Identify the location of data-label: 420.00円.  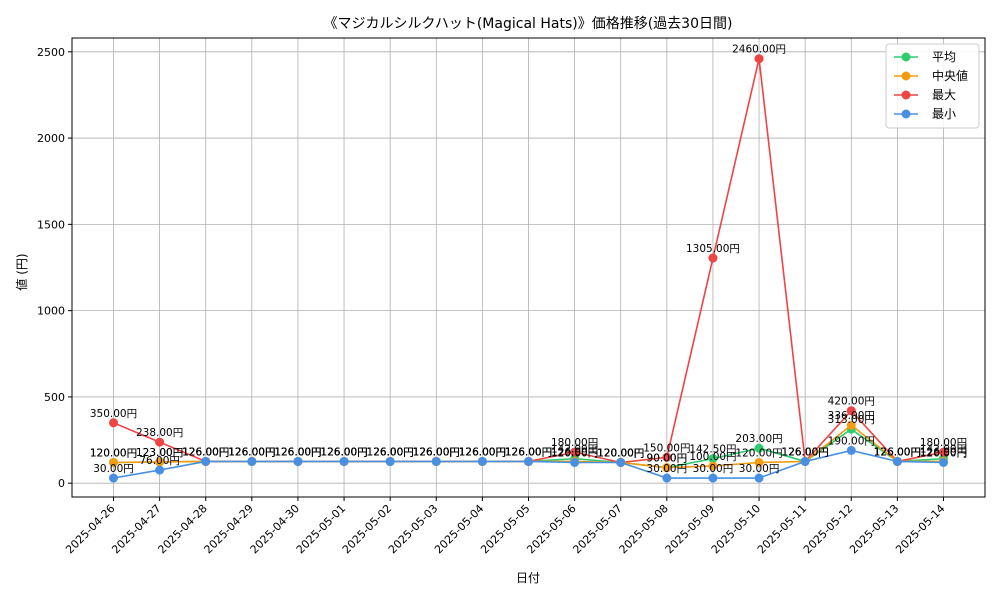
(851, 402).